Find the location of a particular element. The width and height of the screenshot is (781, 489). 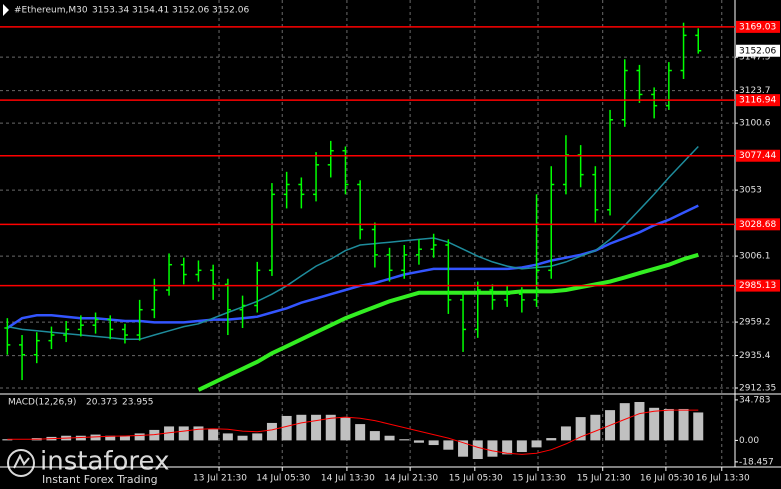

macd-header-values: 20.373 23.955 is located at coordinates (120, 403).